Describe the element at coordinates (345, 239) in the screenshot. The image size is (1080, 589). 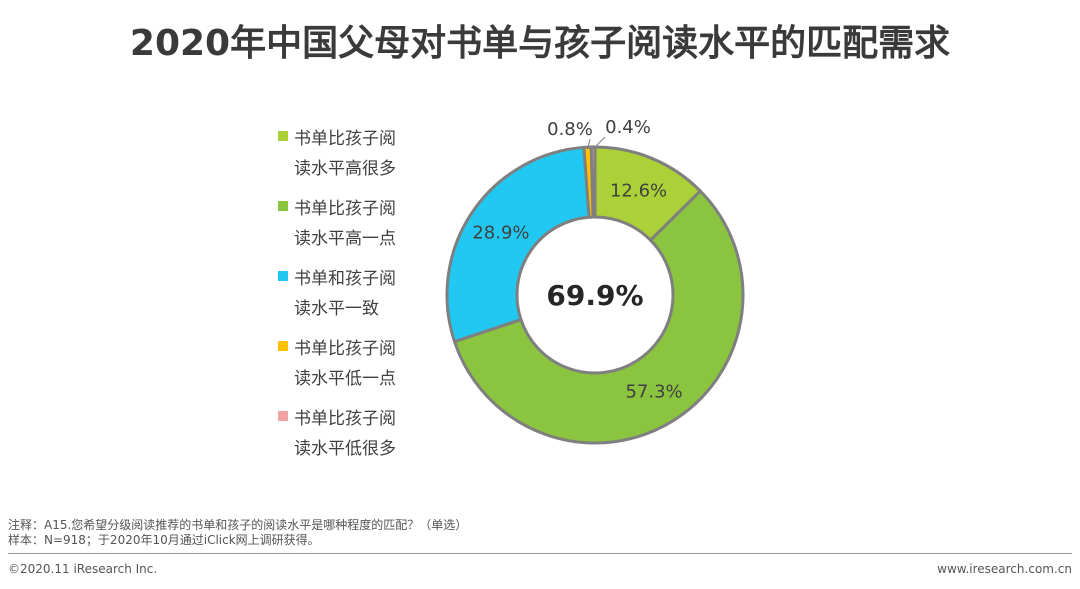
I see `legend-label: 读水平高一点` at that location.